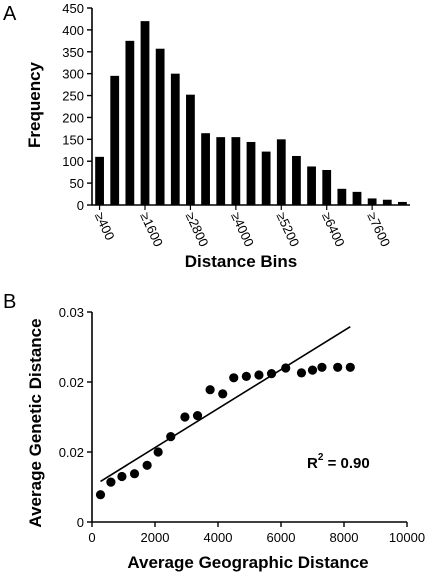  What do you see at coordinates (73, 96) in the screenshot?
I see `y-tick-label: 250` at bounding box center [73, 96].